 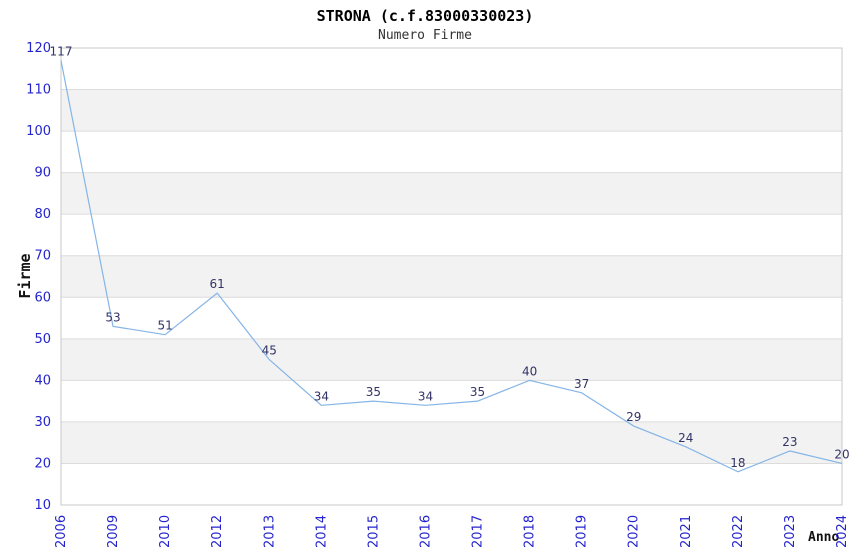 I want to click on chart-title: STRONA (c.f.83000330023), so click(x=425, y=16).